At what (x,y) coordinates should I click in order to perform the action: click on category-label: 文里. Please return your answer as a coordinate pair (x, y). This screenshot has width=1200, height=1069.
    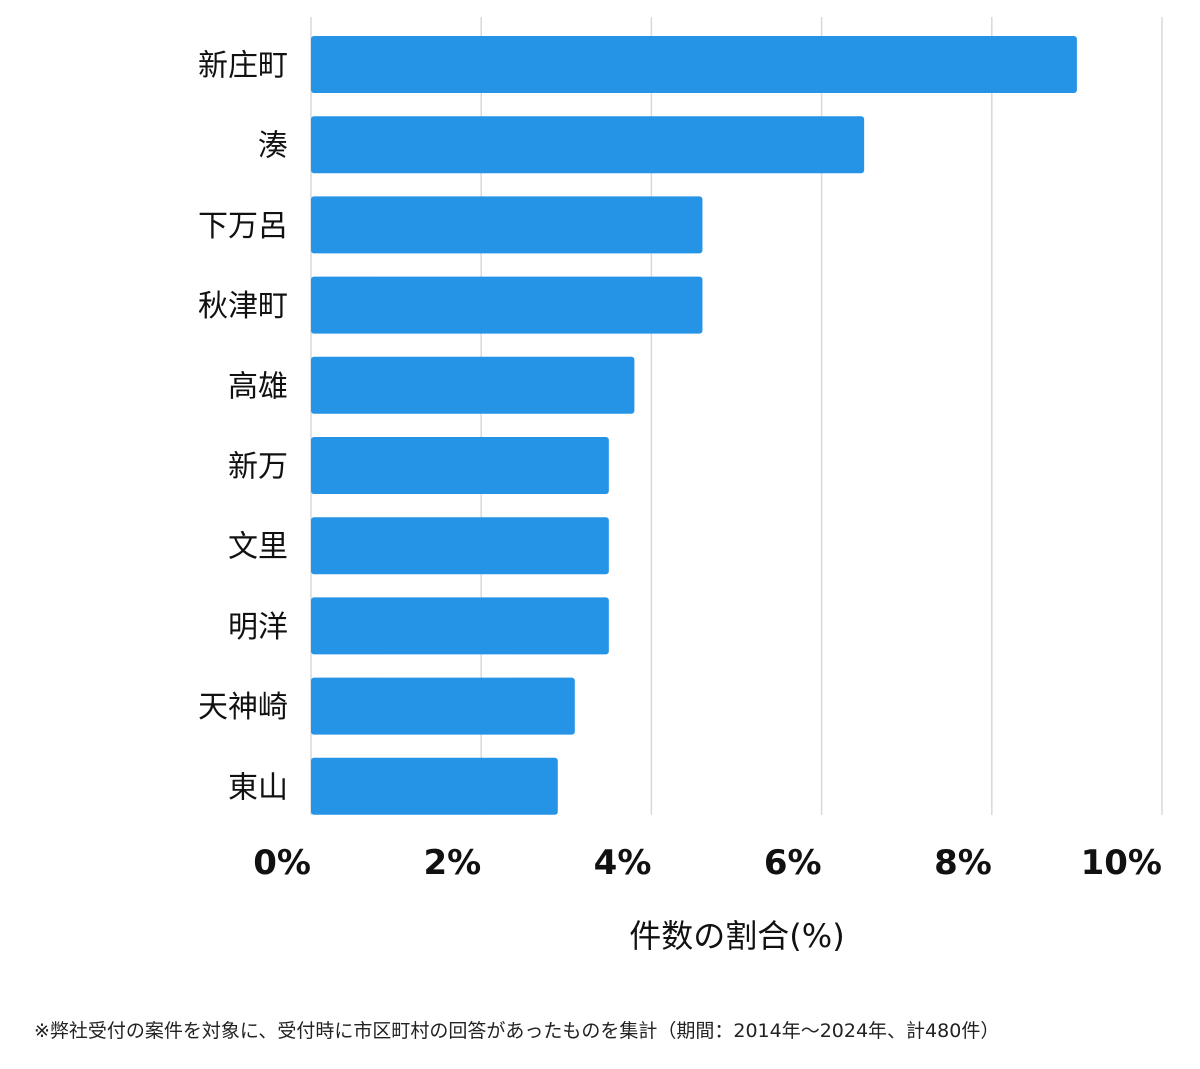
    Looking at the image, I should click on (258, 547).